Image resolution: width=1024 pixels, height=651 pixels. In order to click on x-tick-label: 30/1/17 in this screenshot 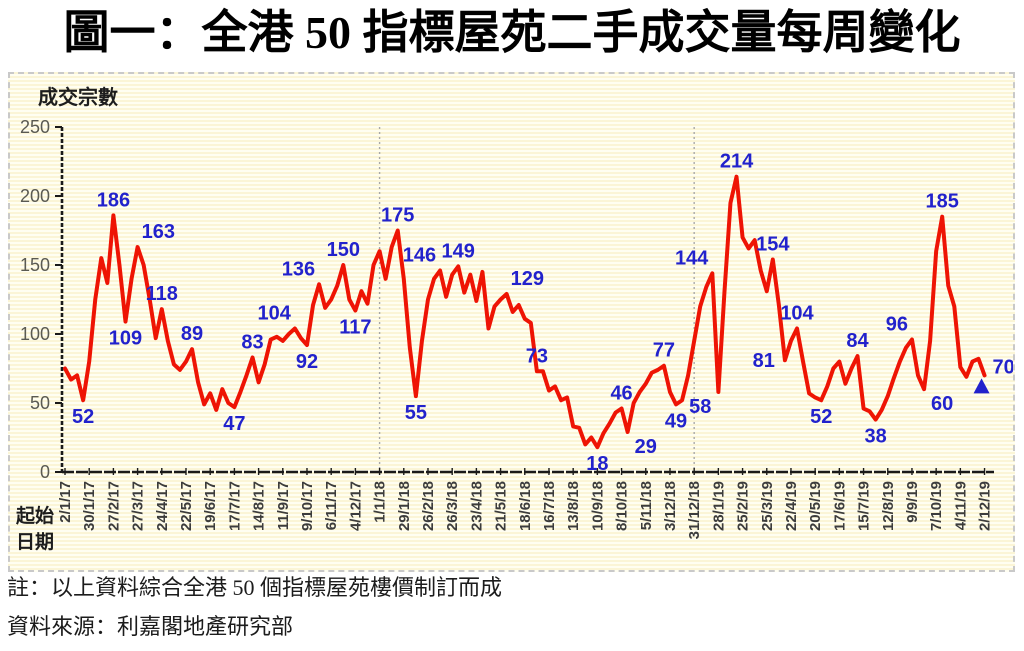, I will do `click(89, 506)`.